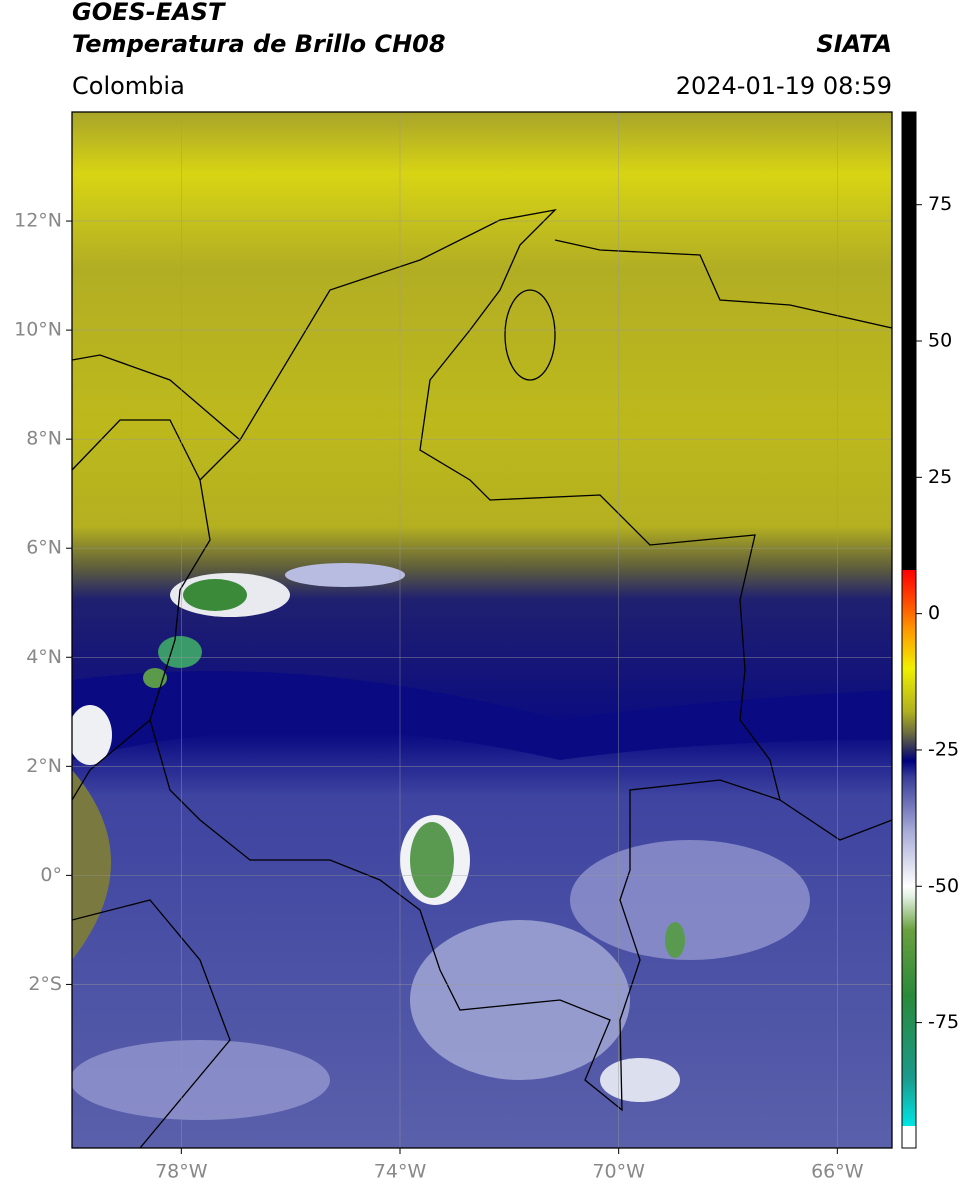 Image resolution: width=966 pixels, height=1190 pixels. What do you see at coordinates (837, 1172) in the screenshot?
I see `lon-tick-label: 66°W` at bounding box center [837, 1172].